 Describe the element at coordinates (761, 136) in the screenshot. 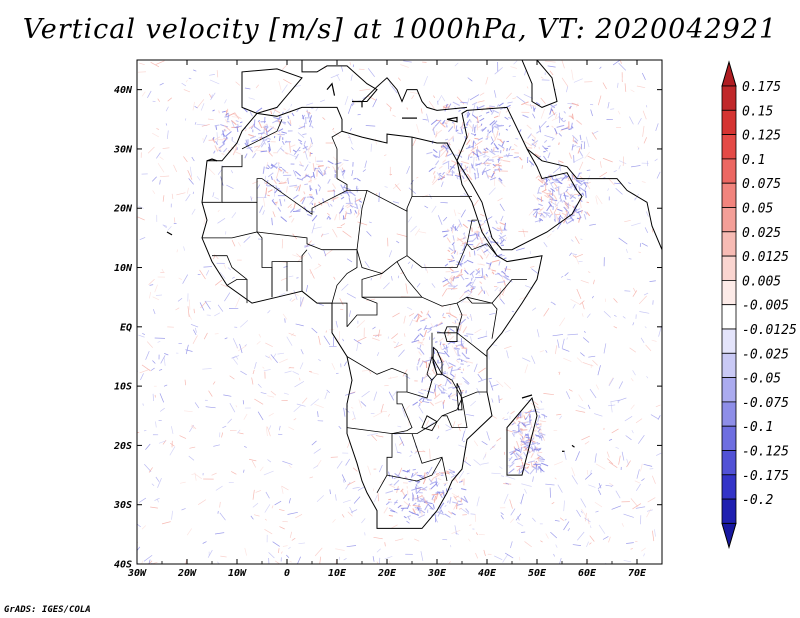

I see `colorbar-label: 0.125` at that location.